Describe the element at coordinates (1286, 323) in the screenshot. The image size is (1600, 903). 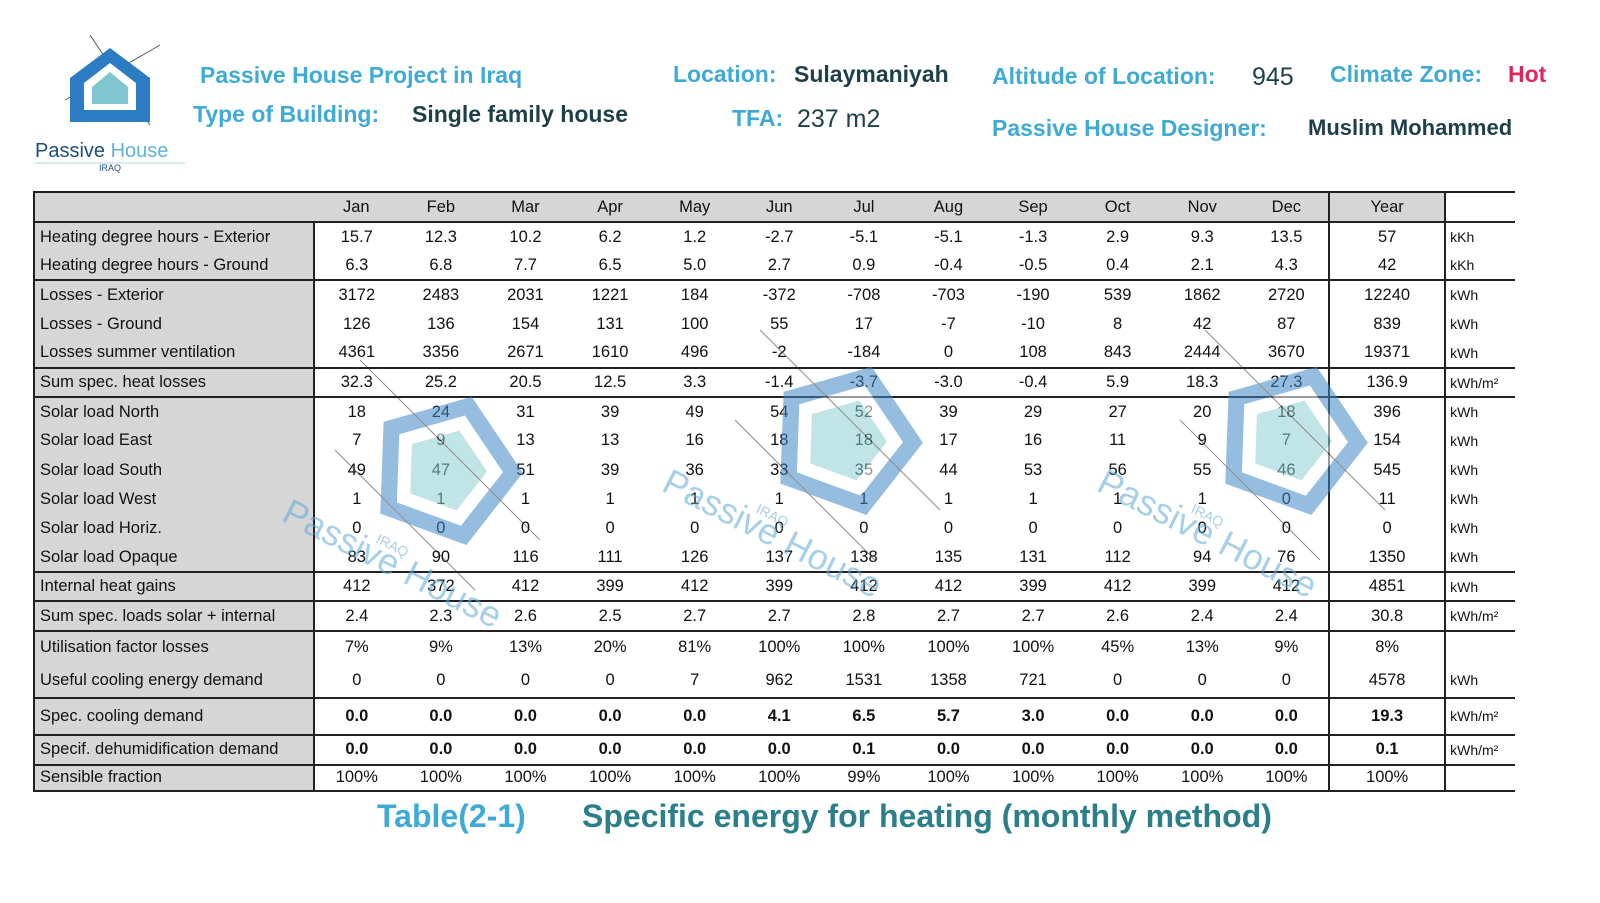
I see `month-value: 87` at that location.